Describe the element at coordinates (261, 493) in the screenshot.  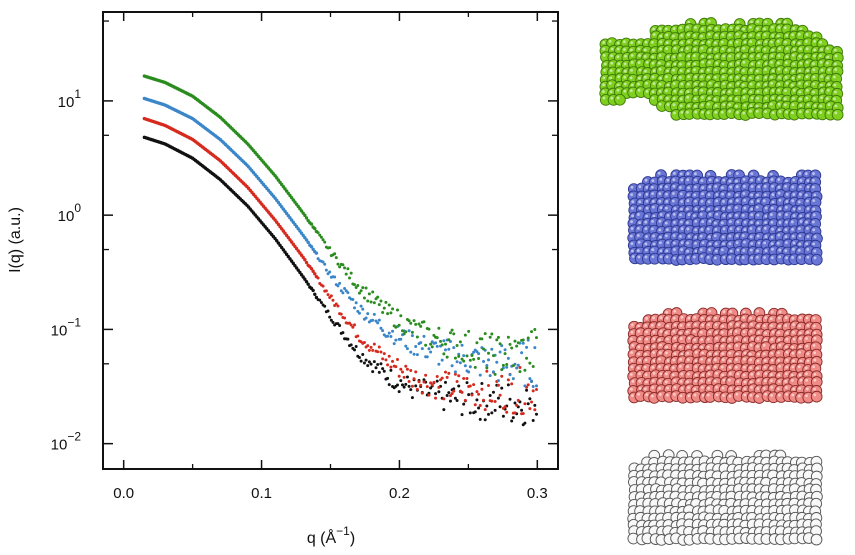
I see `x-tick-label: 0.1` at that location.